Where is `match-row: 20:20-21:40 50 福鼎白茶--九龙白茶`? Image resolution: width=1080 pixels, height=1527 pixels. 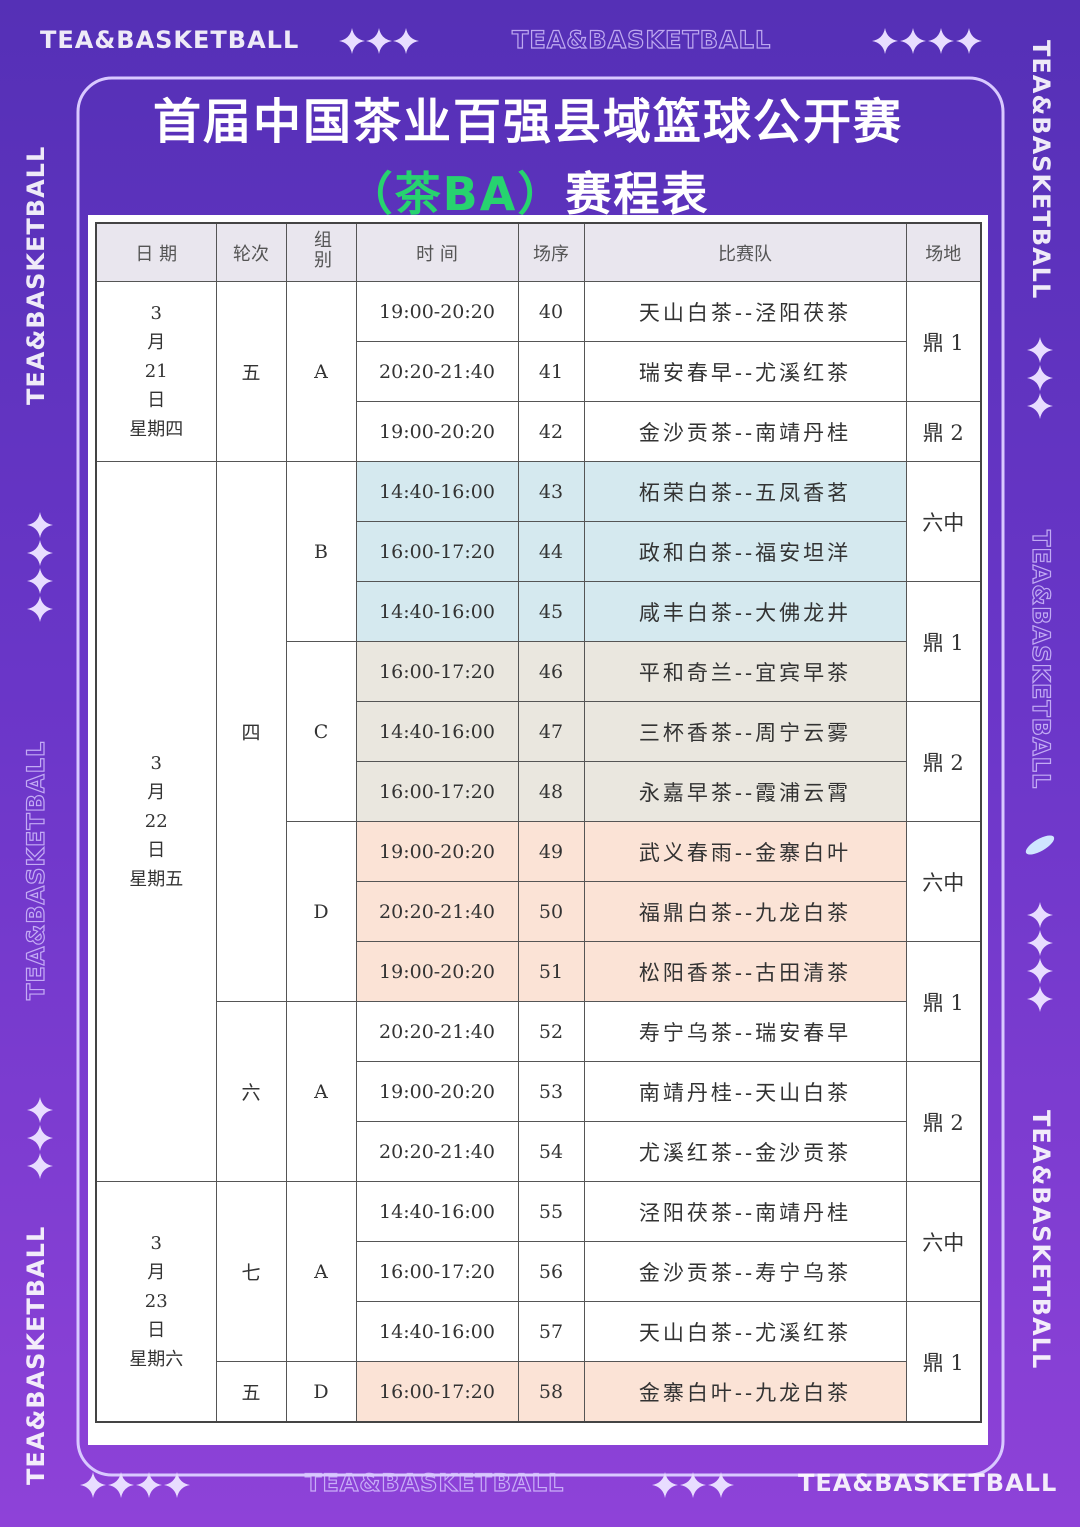
match-row: 20:20-21:40 50 福鼎白茶--九龙白茶 is located at coordinates (538, 911).